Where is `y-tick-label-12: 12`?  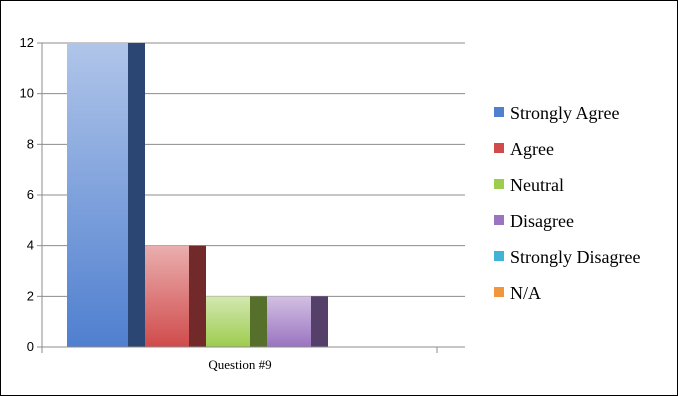 y-tick-label-12: 12 is located at coordinates (27, 42).